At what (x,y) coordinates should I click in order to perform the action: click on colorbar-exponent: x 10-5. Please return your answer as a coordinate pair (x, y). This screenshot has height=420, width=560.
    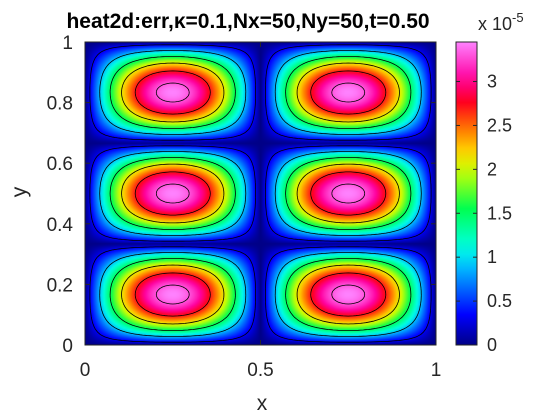
    Looking at the image, I should click on (501, 22).